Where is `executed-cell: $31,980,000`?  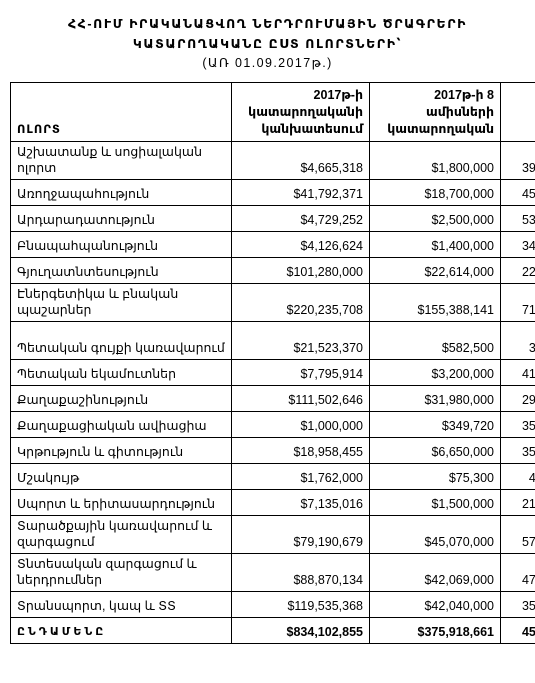 executed-cell: $31,980,000 is located at coordinates (435, 398).